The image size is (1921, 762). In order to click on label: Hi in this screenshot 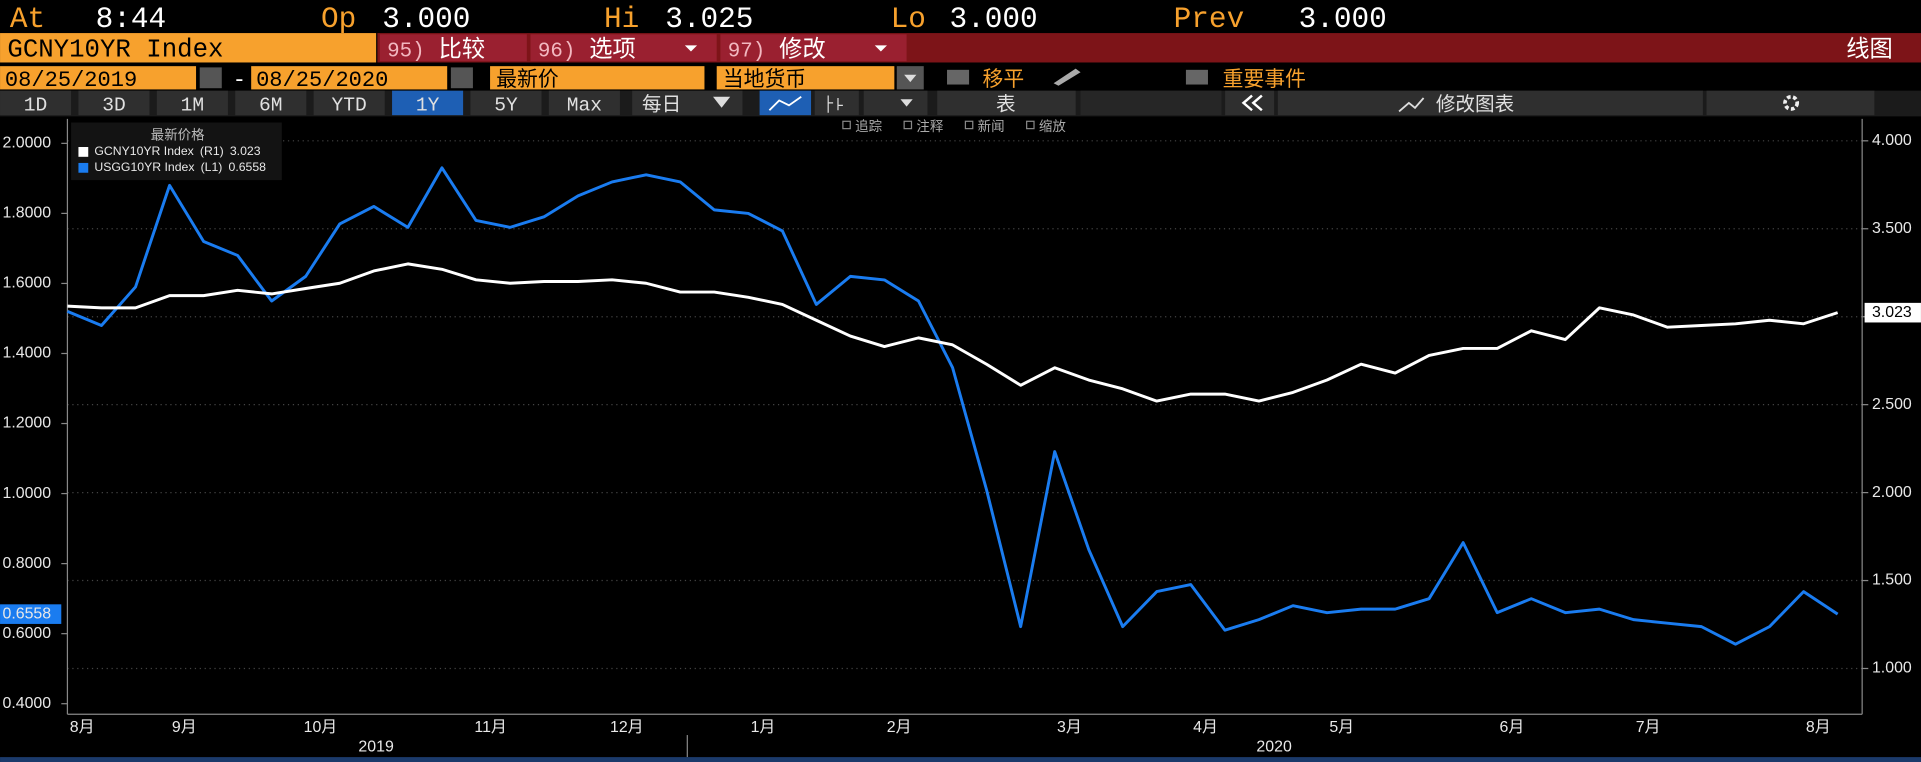, I will do `click(621, 19)`.